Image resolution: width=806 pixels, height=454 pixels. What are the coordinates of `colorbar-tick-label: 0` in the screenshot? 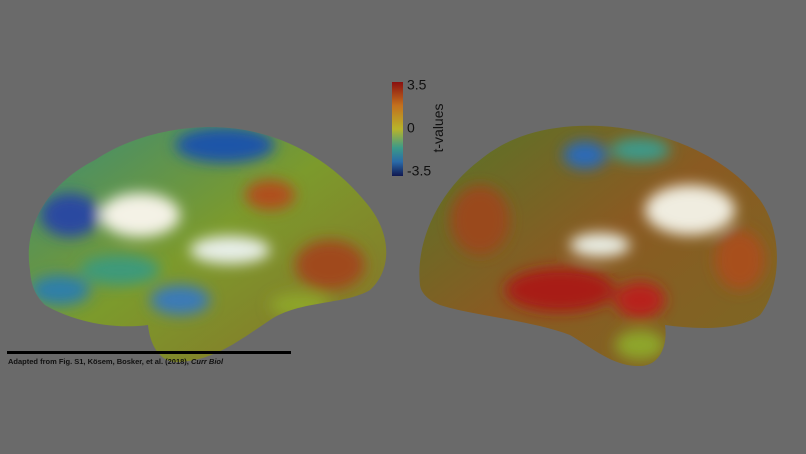 It's located at (411, 128).